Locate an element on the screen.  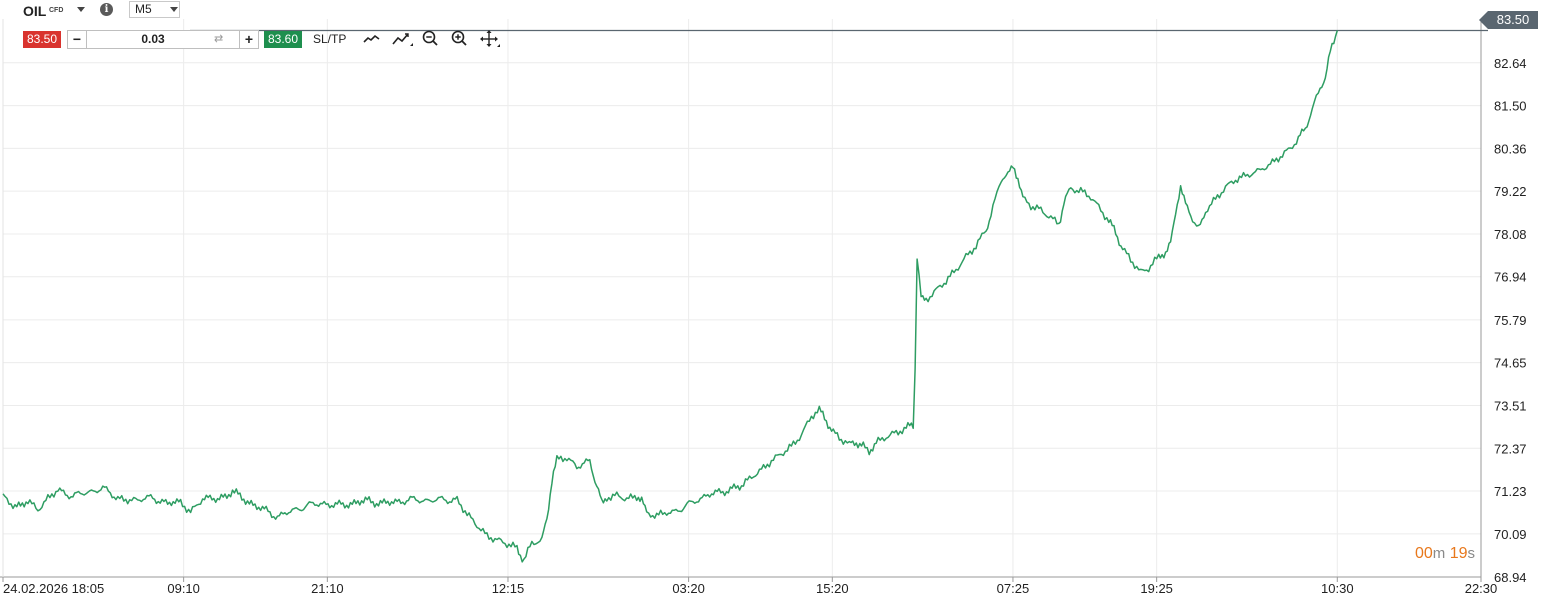
quantity-stepper: − 0.03 ⇄ + is located at coordinates (163, 39).